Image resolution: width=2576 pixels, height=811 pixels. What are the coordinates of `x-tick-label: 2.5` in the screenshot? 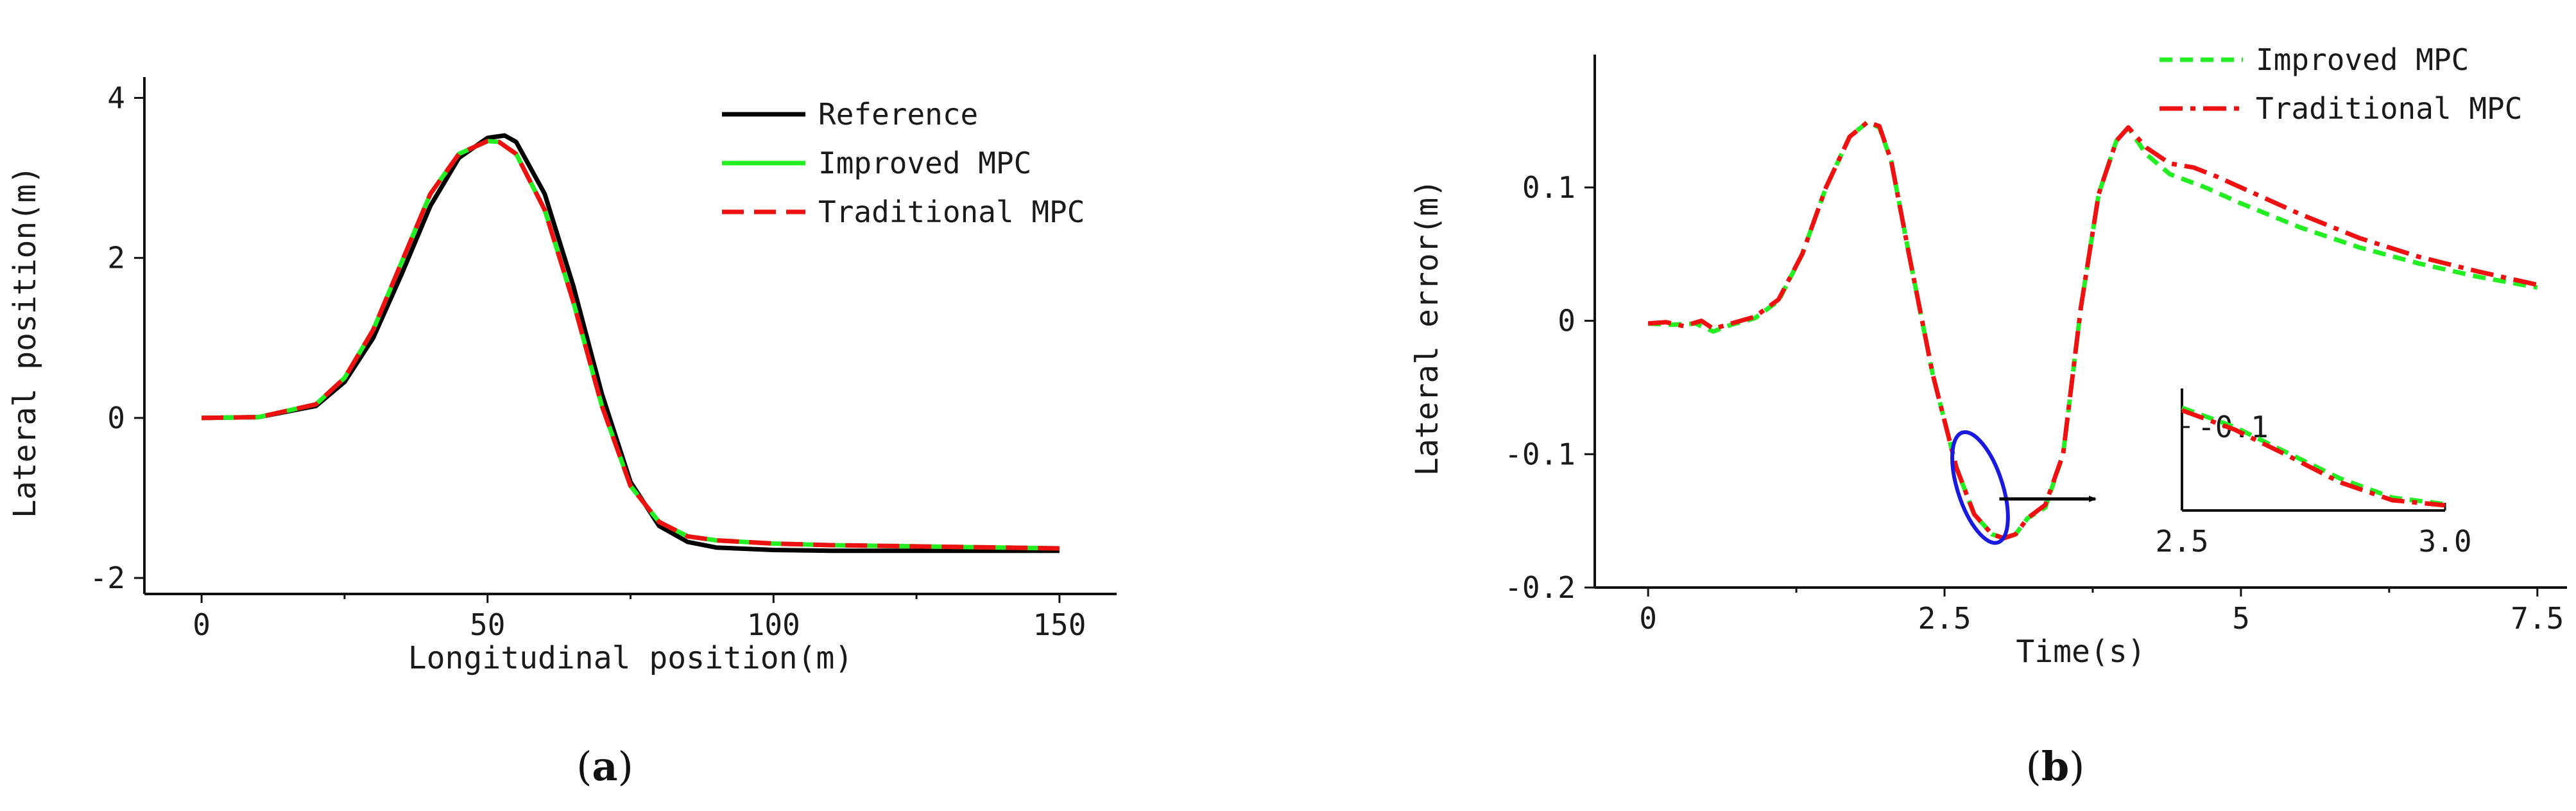 It's located at (1944, 618).